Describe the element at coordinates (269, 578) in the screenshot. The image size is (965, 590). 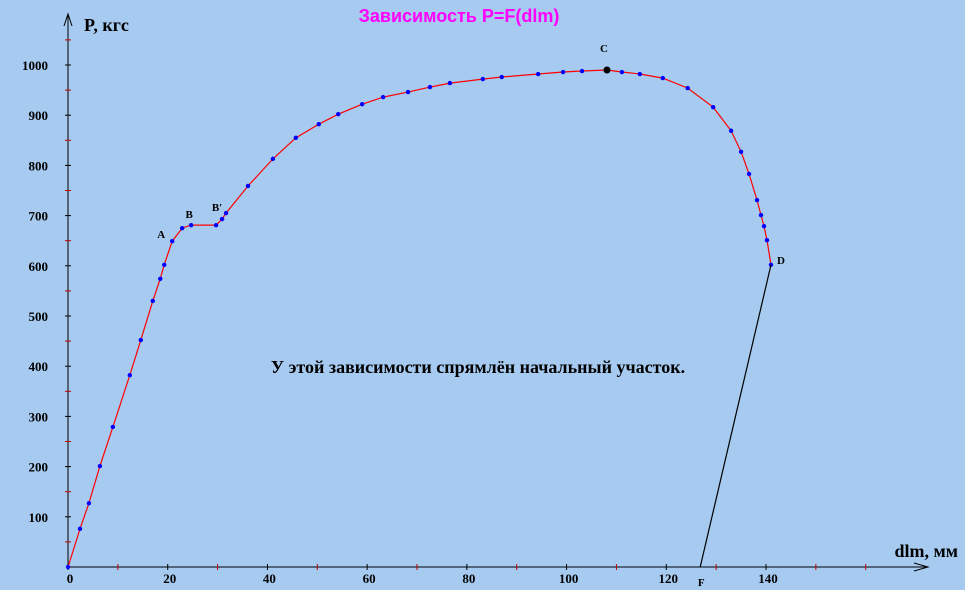
I see `x-tick-label: 40` at that location.